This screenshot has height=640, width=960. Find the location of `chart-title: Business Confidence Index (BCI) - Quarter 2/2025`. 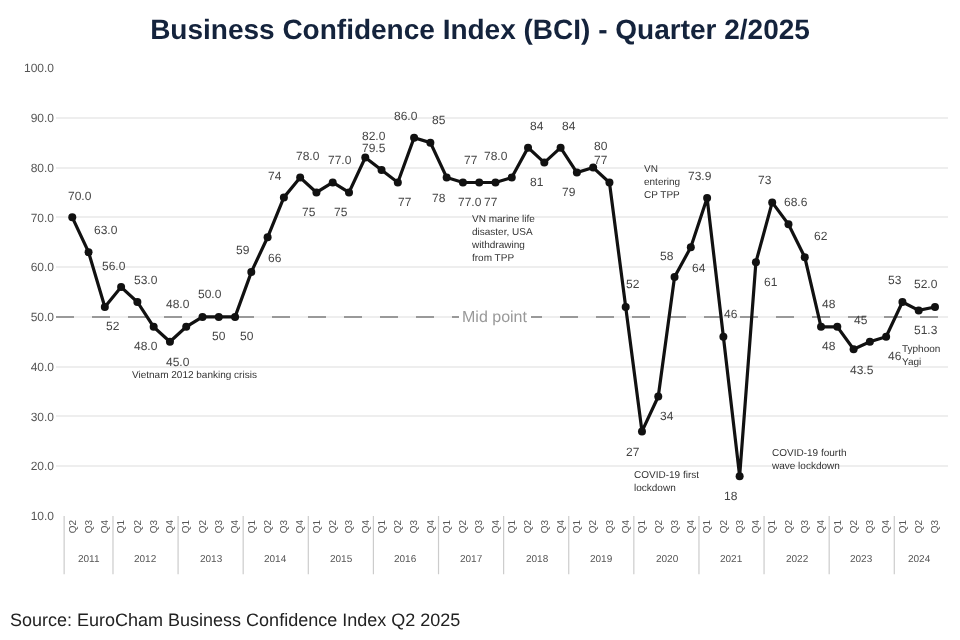

chart-title: Business Confidence Index (BCI) - Quarter 2/2025 is located at coordinates (480, 28).